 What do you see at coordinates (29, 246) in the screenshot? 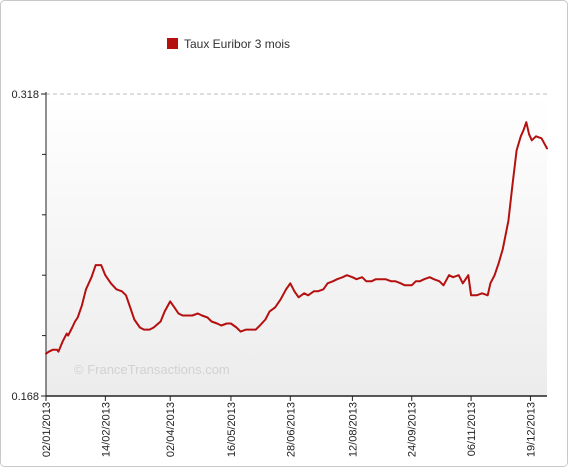
I see `y-axis: 0.318 0.168` at bounding box center [29, 246].